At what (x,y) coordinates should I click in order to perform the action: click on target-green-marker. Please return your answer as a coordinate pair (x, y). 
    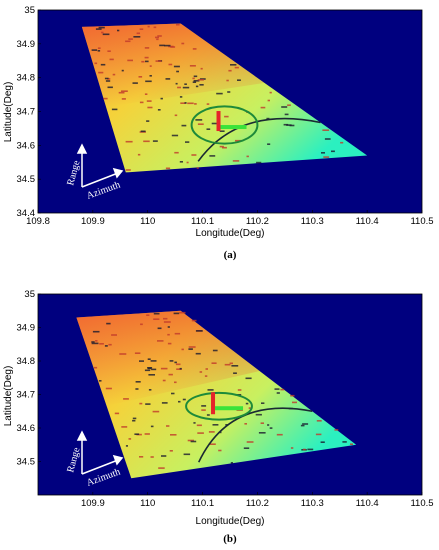
    Looking at the image, I should click on (233, 127).